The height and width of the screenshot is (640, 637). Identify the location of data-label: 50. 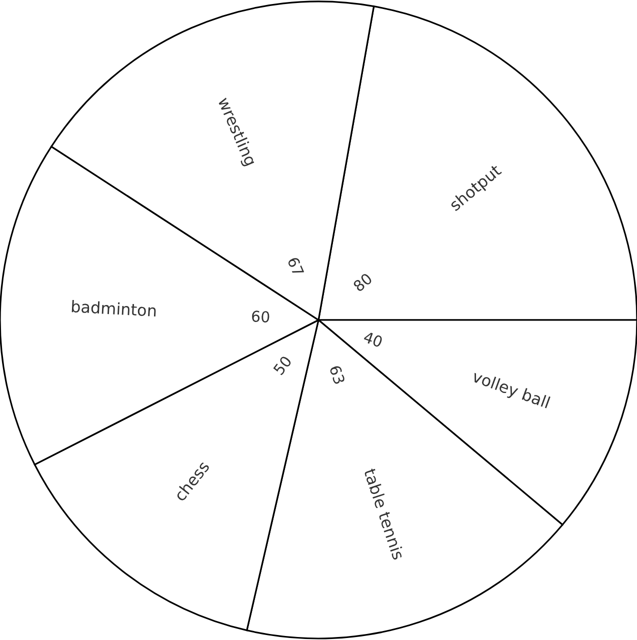
(283, 365).